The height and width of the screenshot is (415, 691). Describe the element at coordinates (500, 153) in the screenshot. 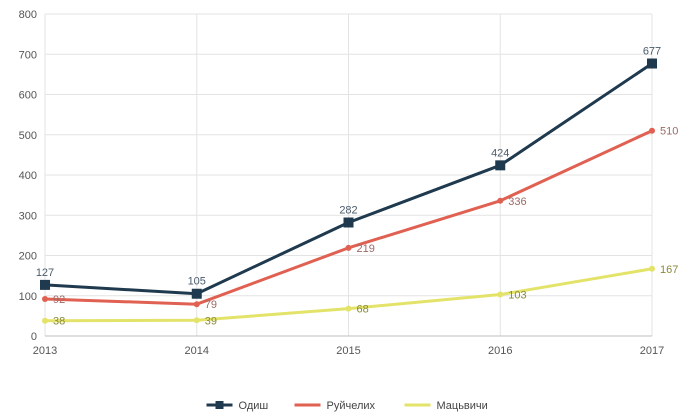

I see `data-label: 424` at that location.